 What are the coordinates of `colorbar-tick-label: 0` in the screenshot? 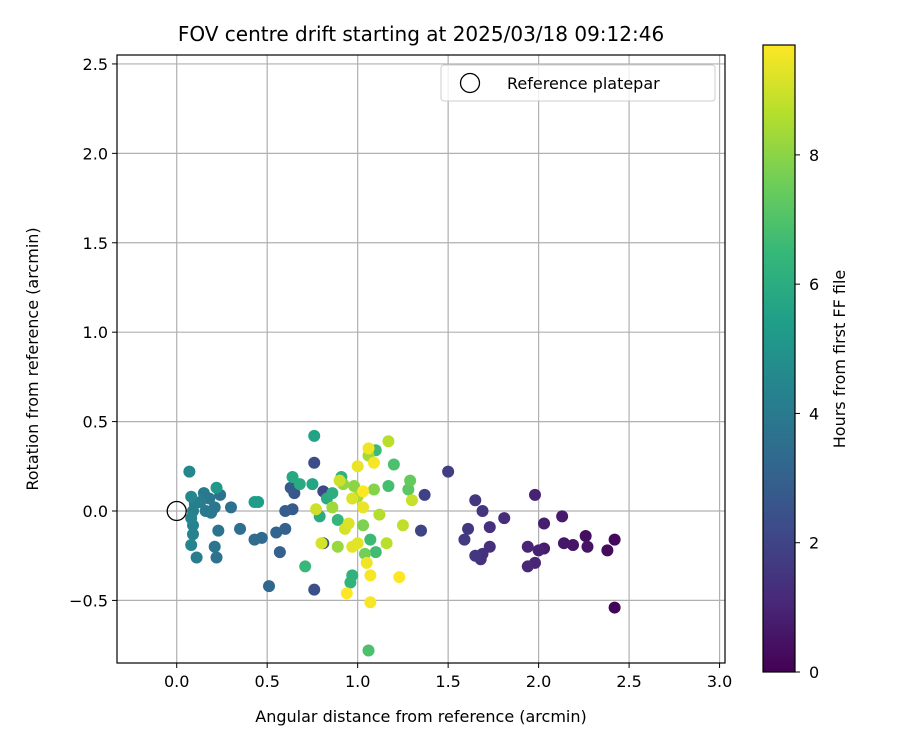 It's located at (814, 672).